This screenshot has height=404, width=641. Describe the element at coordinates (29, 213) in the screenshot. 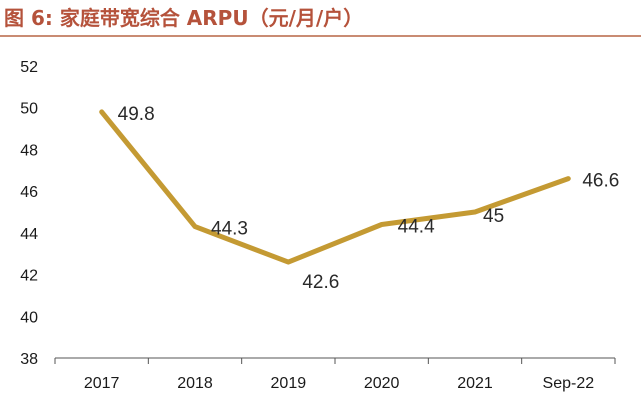

I see `y-axis-labels: 38 40 42 44 46 48 50 52` at that location.